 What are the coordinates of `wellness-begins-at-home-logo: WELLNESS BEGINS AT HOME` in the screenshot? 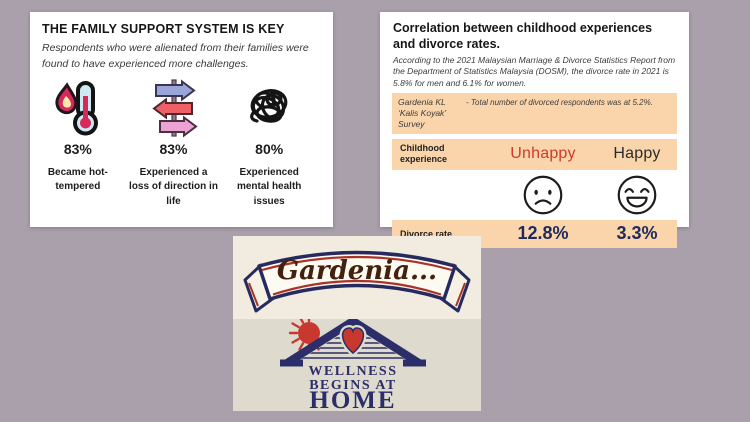 It's located at (357, 363).